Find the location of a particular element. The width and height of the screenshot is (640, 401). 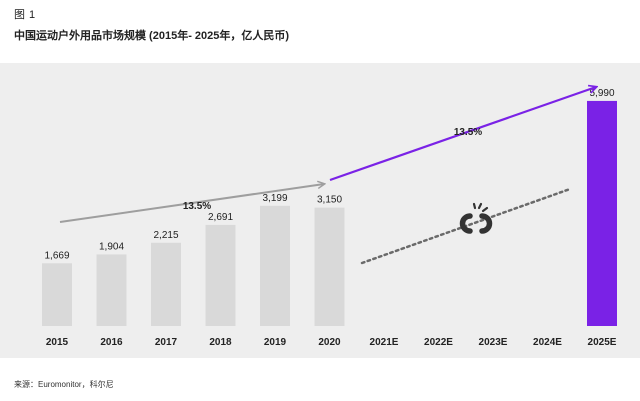

cagr-historical-arrow is located at coordinates (191, 203).